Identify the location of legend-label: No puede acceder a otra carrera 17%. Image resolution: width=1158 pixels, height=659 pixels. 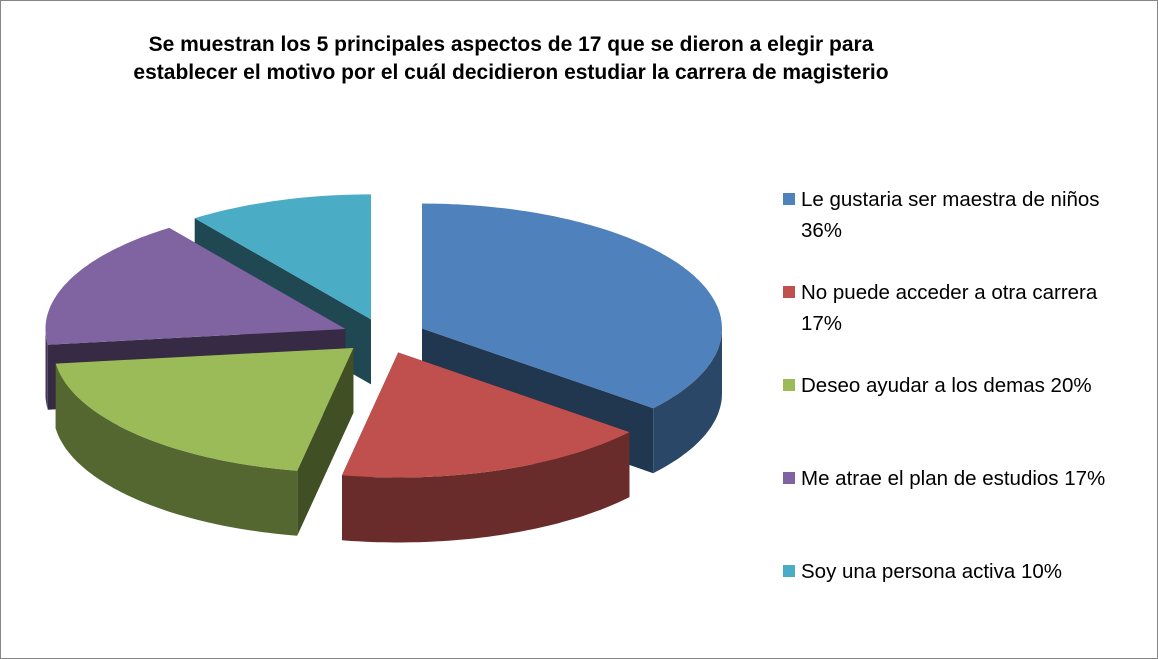
(949, 308).